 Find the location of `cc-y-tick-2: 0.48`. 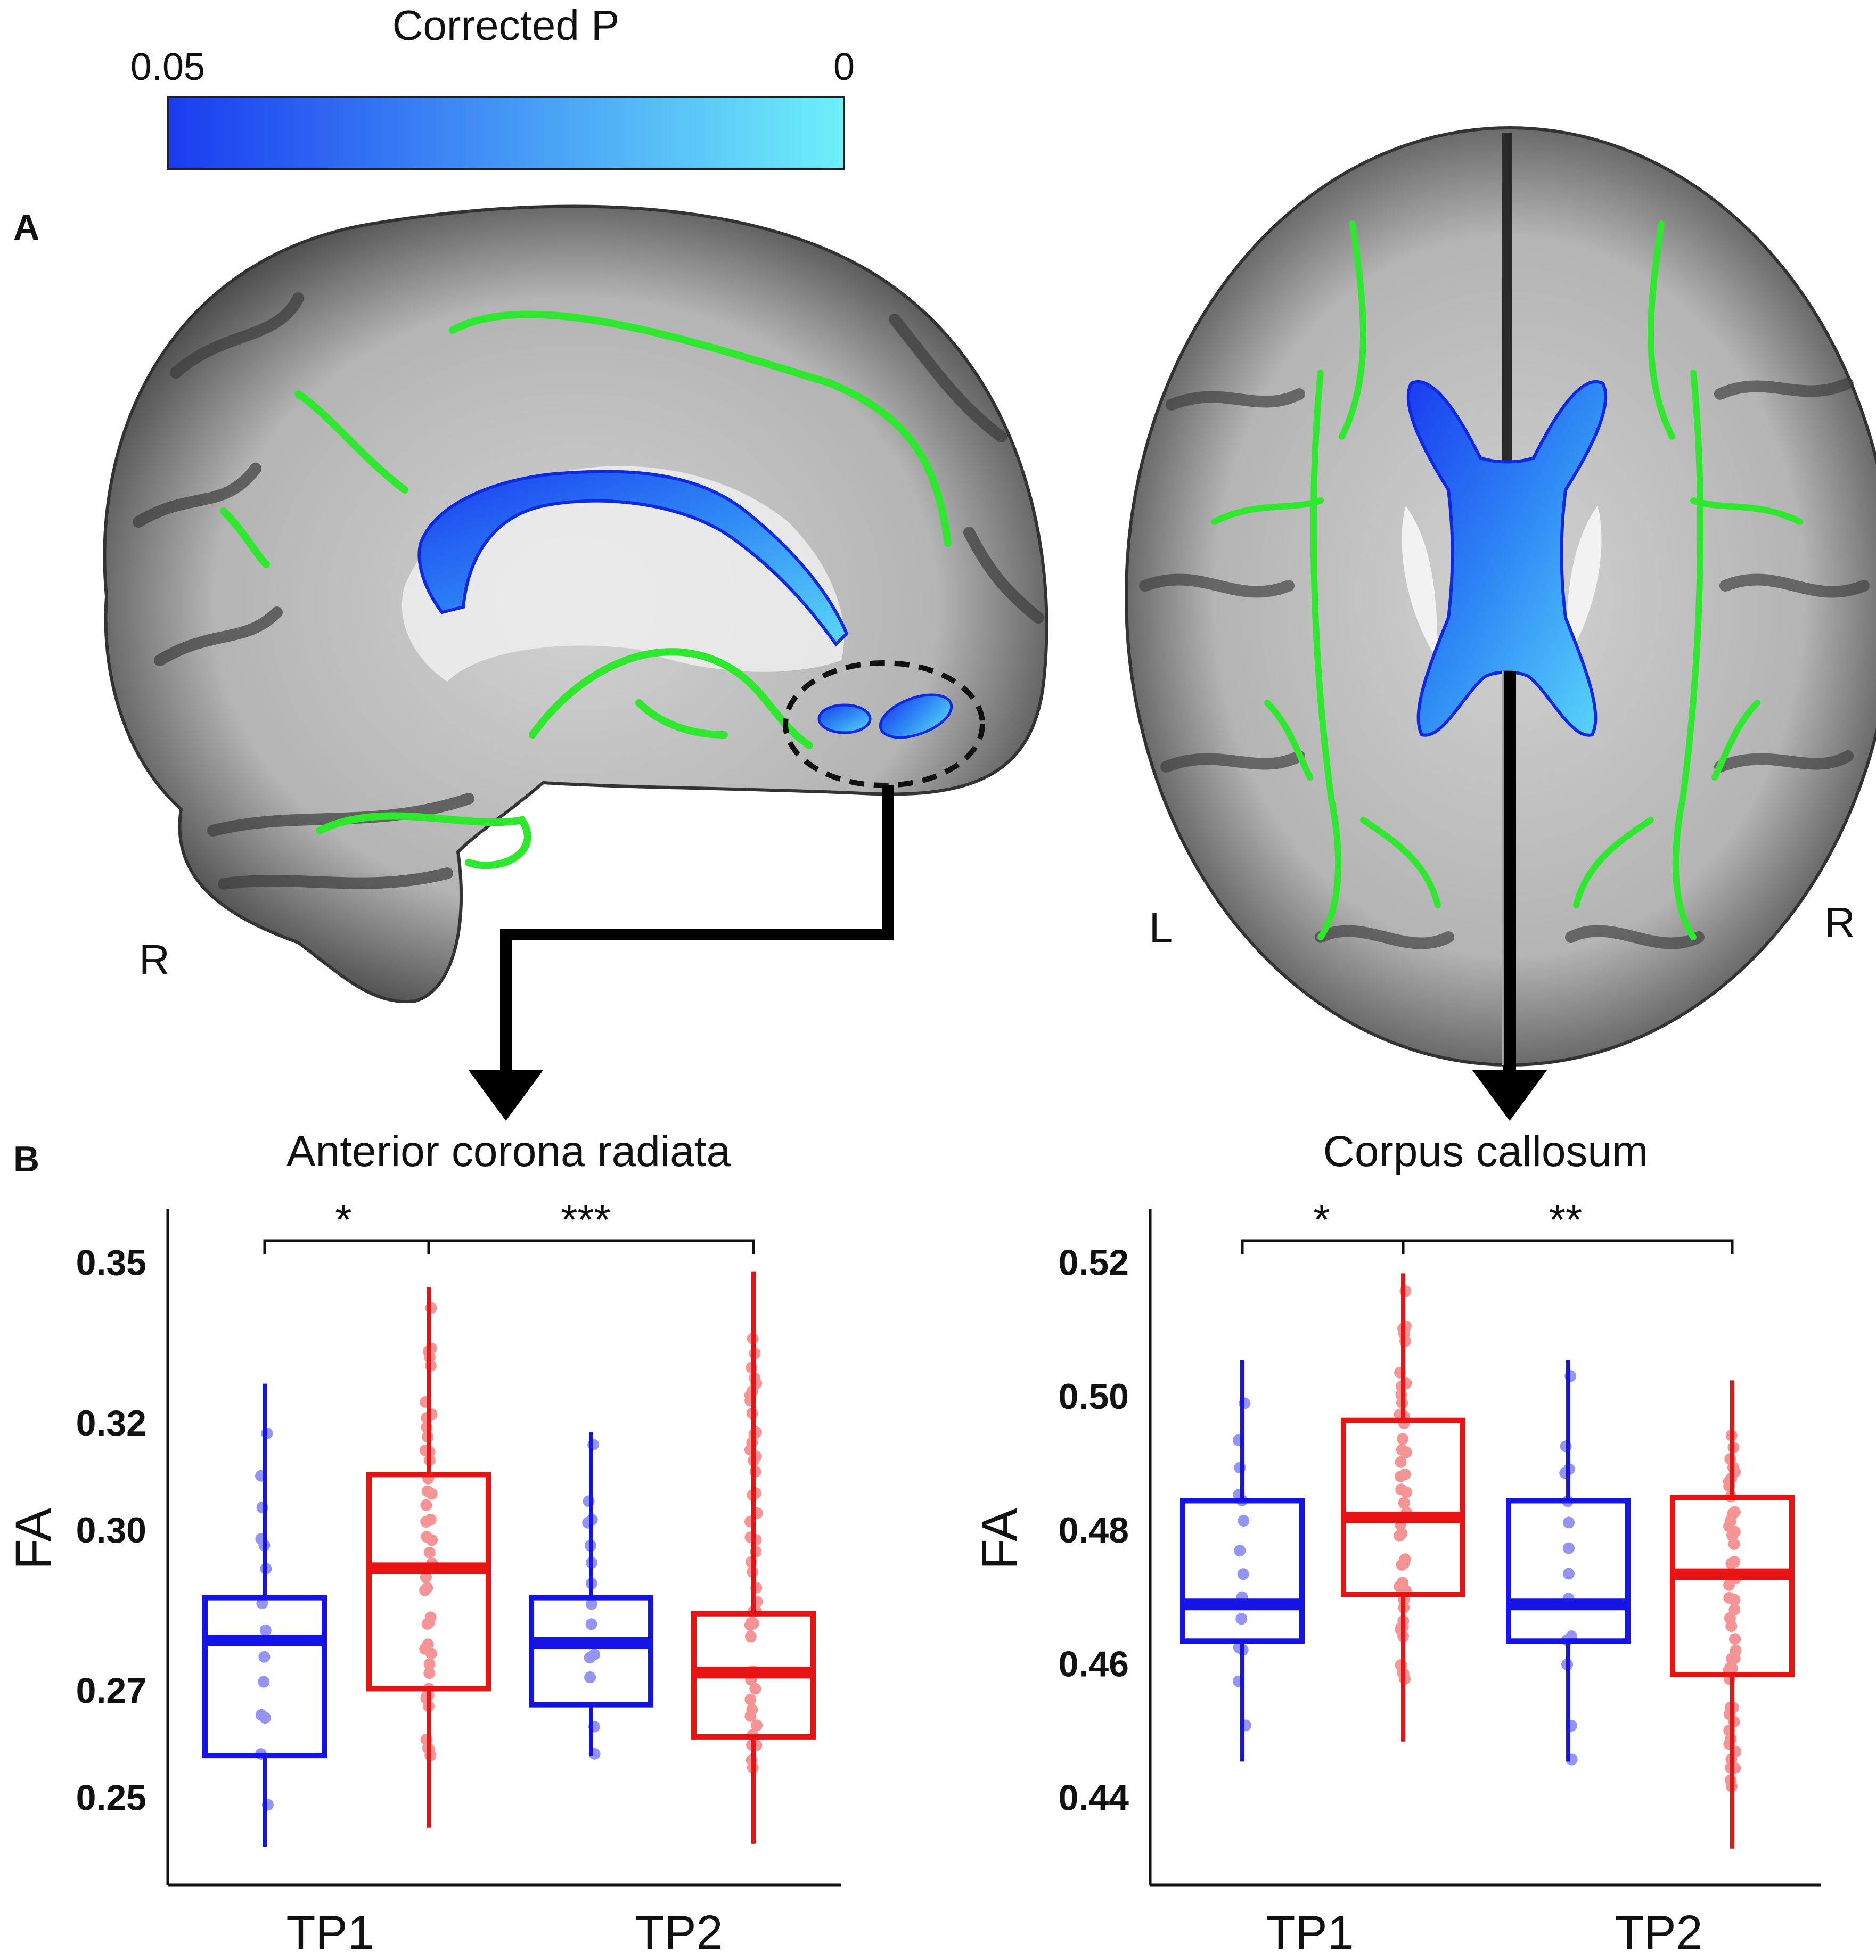

cc-y-tick-2: 0.48 is located at coordinates (1094, 1530).